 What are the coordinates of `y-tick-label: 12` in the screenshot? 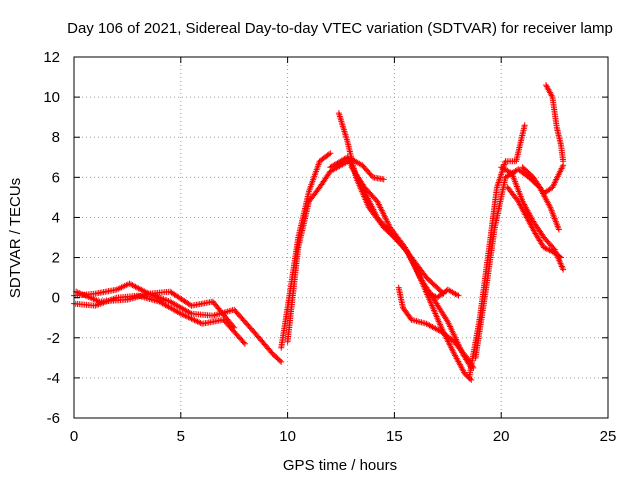 It's located at (51, 57).